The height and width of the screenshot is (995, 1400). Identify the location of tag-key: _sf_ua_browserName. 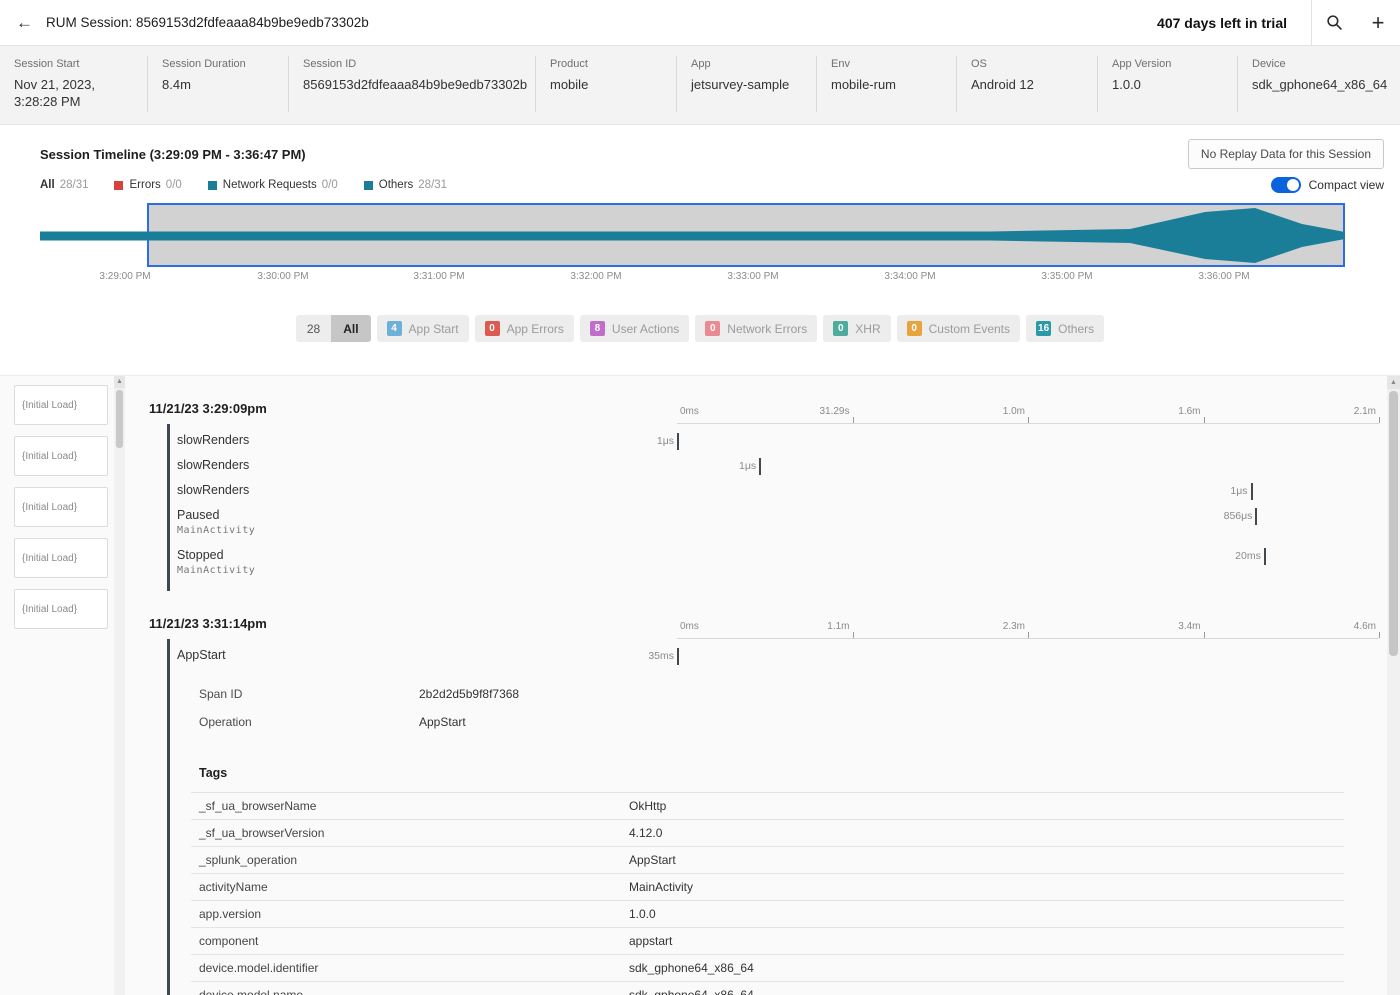
(258, 806).